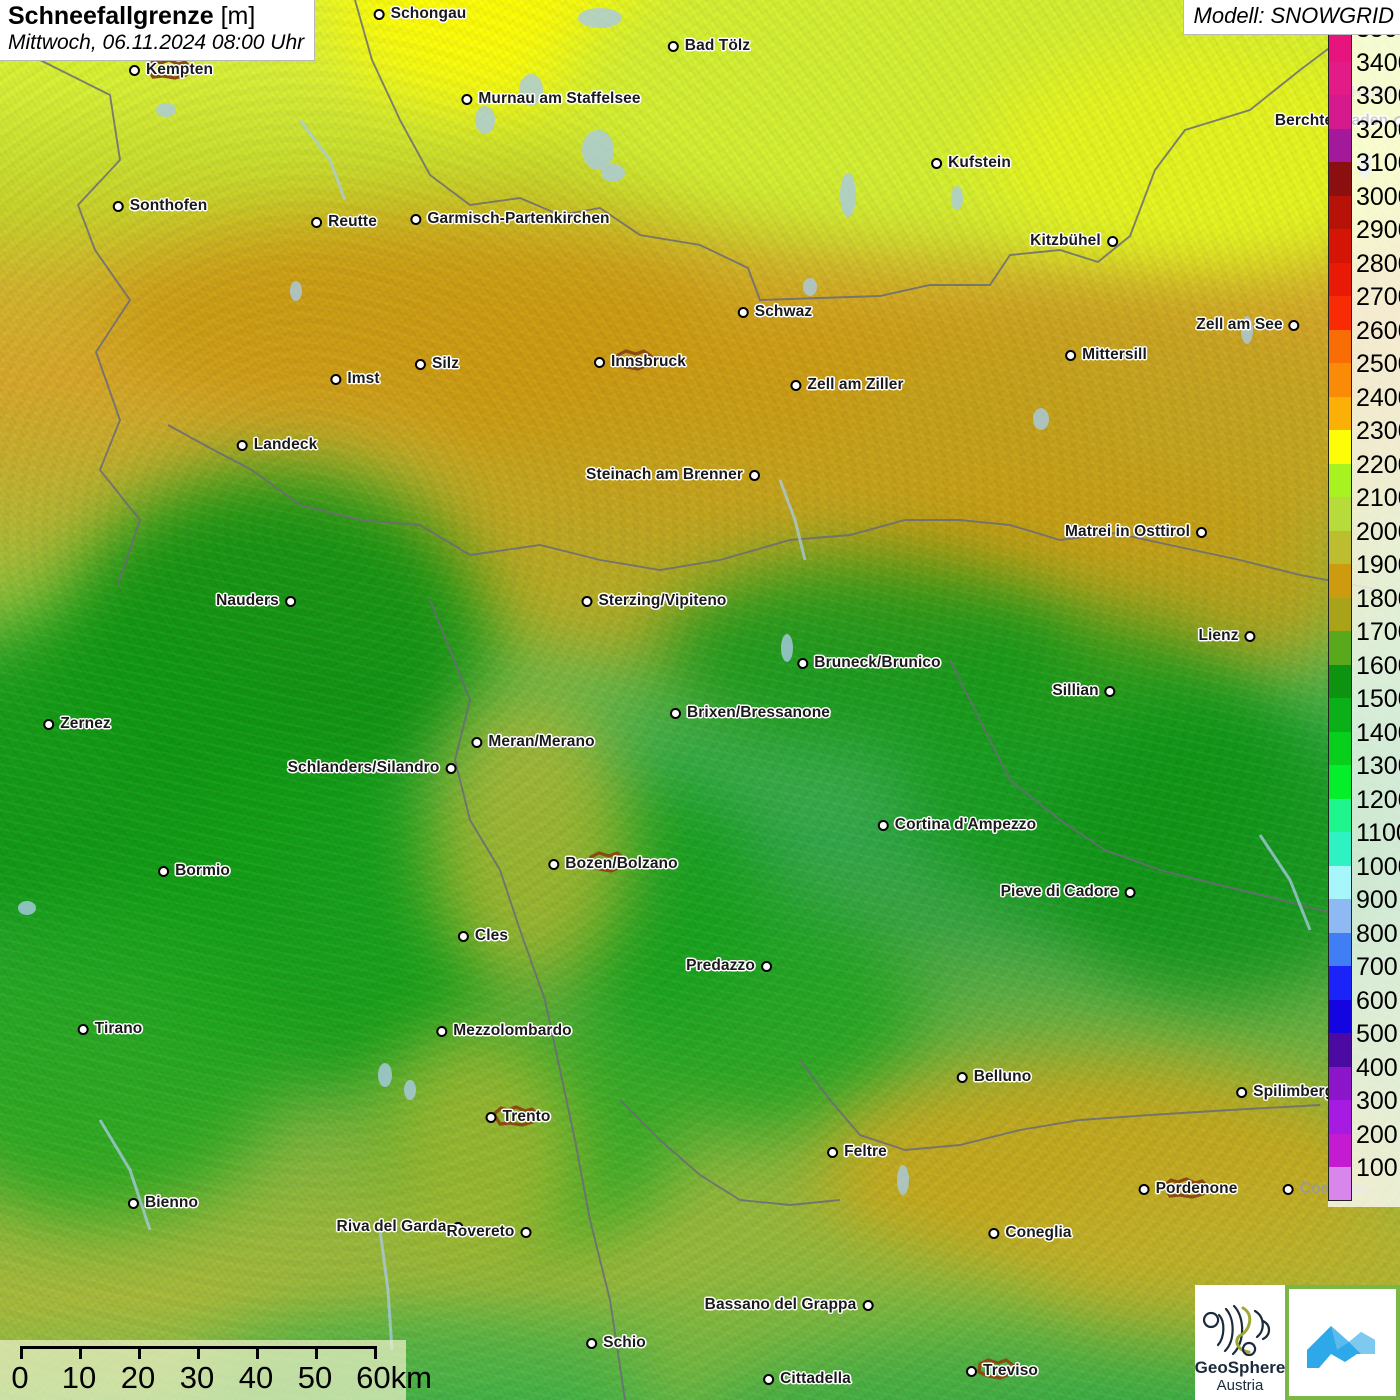 Image resolution: width=1400 pixels, height=1400 pixels. What do you see at coordinates (1030, 1233) in the screenshot?
I see `city-marker: Coneglia` at bounding box center [1030, 1233].